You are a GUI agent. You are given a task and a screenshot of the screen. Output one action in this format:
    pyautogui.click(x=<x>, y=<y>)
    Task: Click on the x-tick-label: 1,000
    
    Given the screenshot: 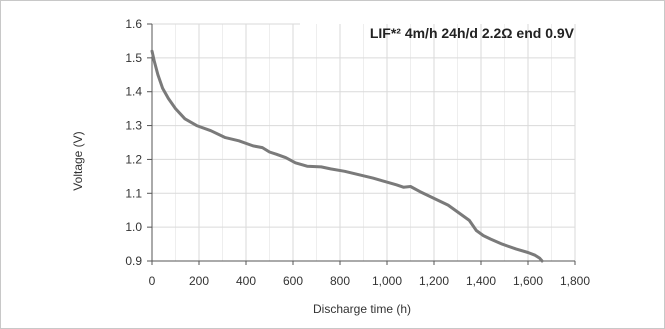 What is the action you would take?
    pyautogui.click(x=387, y=281)
    